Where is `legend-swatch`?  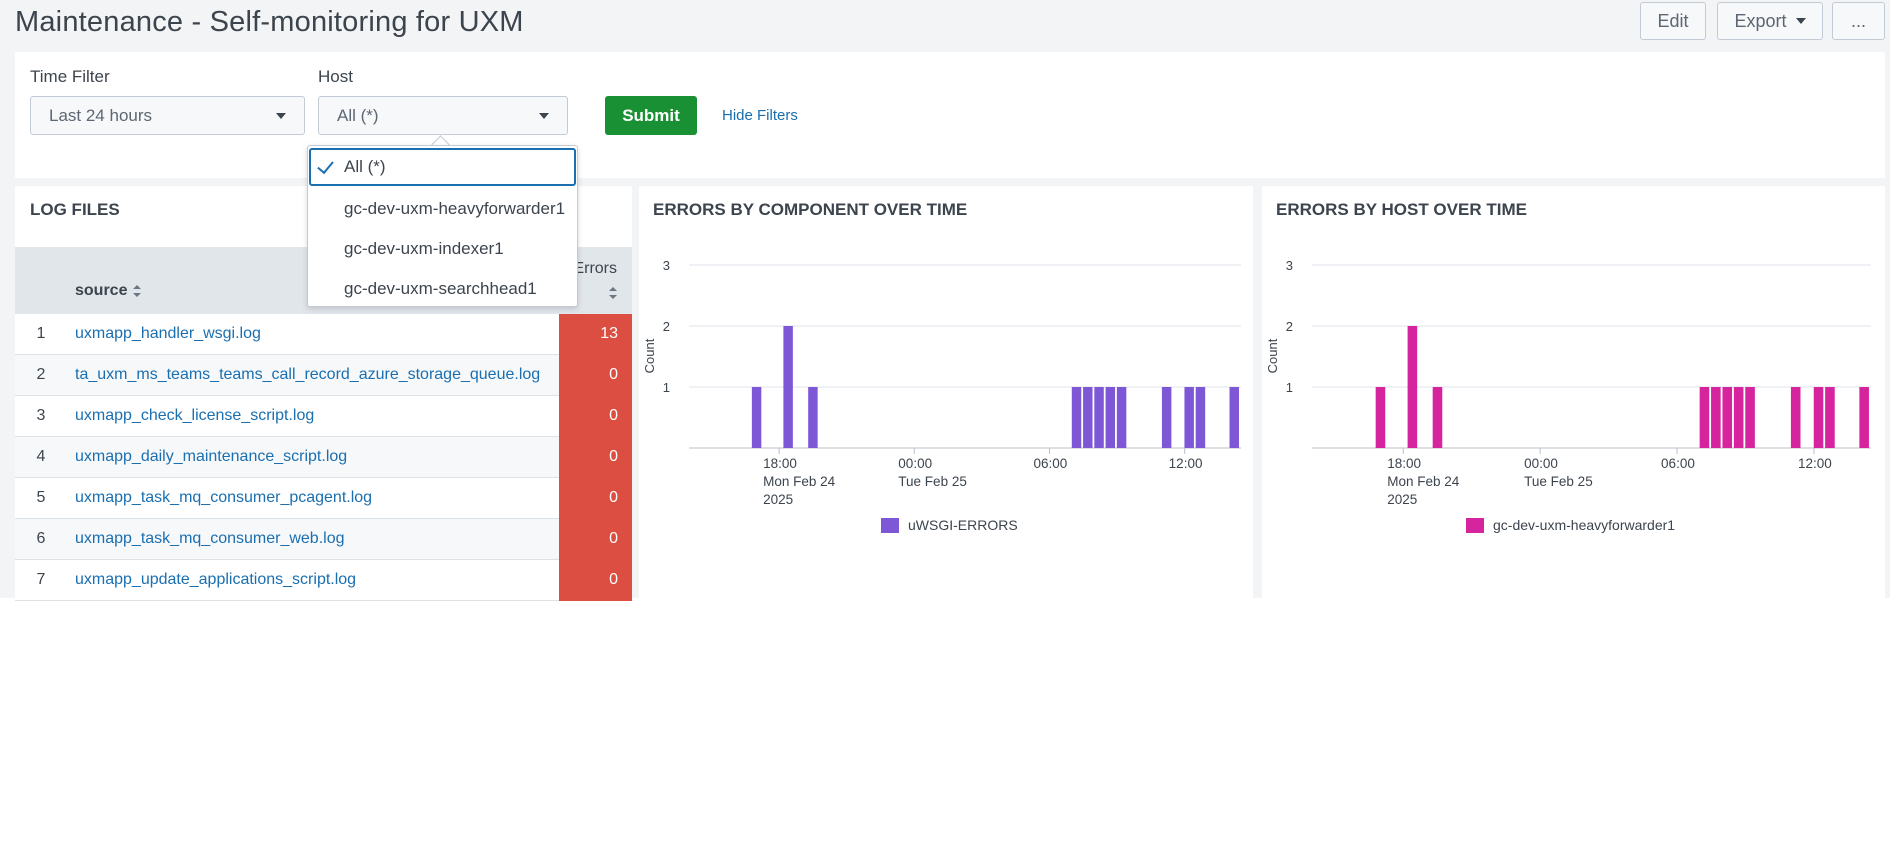 legend-swatch is located at coordinates (890, 525).